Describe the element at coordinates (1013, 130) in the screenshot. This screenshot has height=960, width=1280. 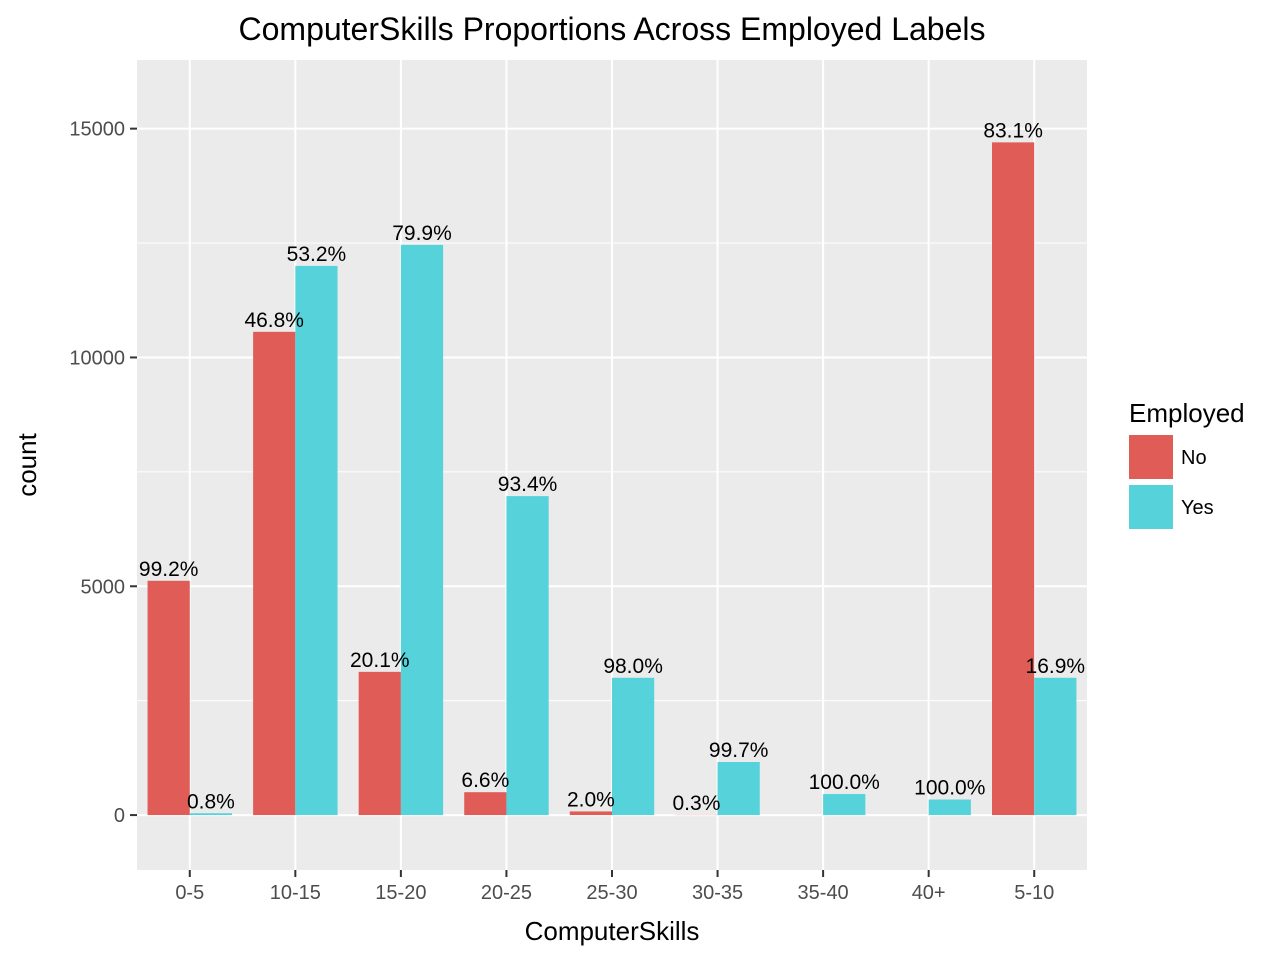
I see `bar-label-no-5-10: 83.1%` at that location.